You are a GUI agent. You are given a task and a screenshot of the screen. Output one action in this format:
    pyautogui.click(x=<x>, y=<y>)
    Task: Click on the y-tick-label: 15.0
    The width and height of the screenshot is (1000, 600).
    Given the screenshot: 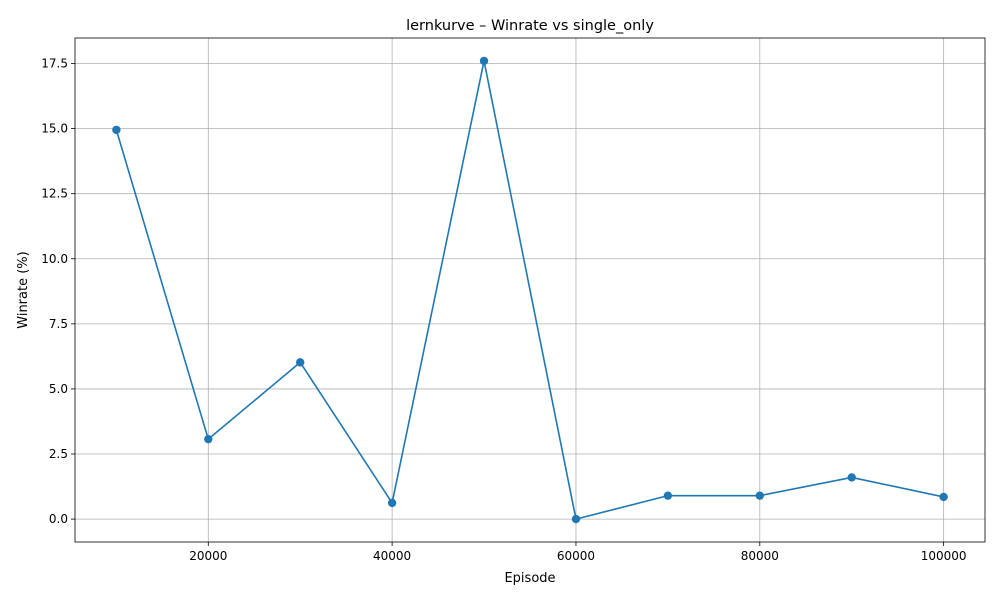 What is the action you would take?
    pyautogui.click(x=54, y=129)
    